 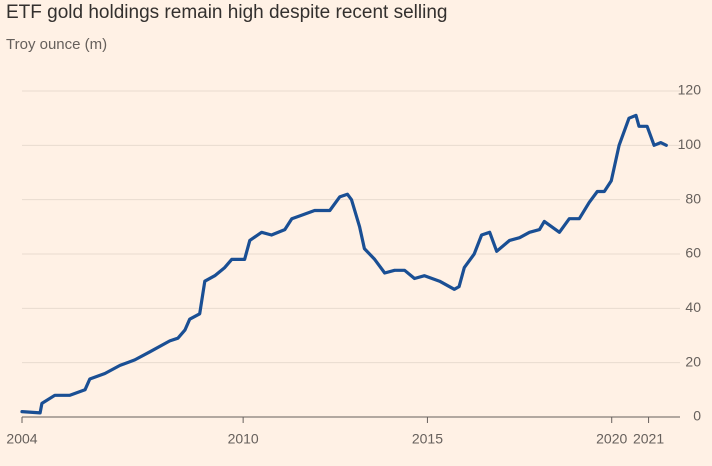 I want to click on y-tick-label: 80, so click(x=693, y=198).